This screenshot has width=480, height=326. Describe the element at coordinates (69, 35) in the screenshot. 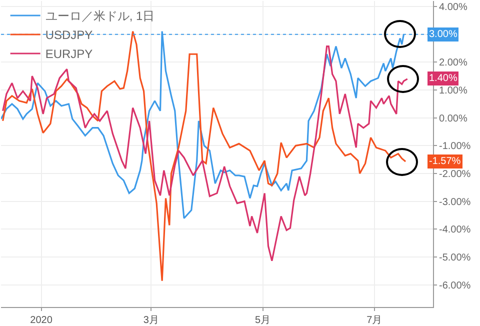

I see `legend-label: USDJPY` at that location.